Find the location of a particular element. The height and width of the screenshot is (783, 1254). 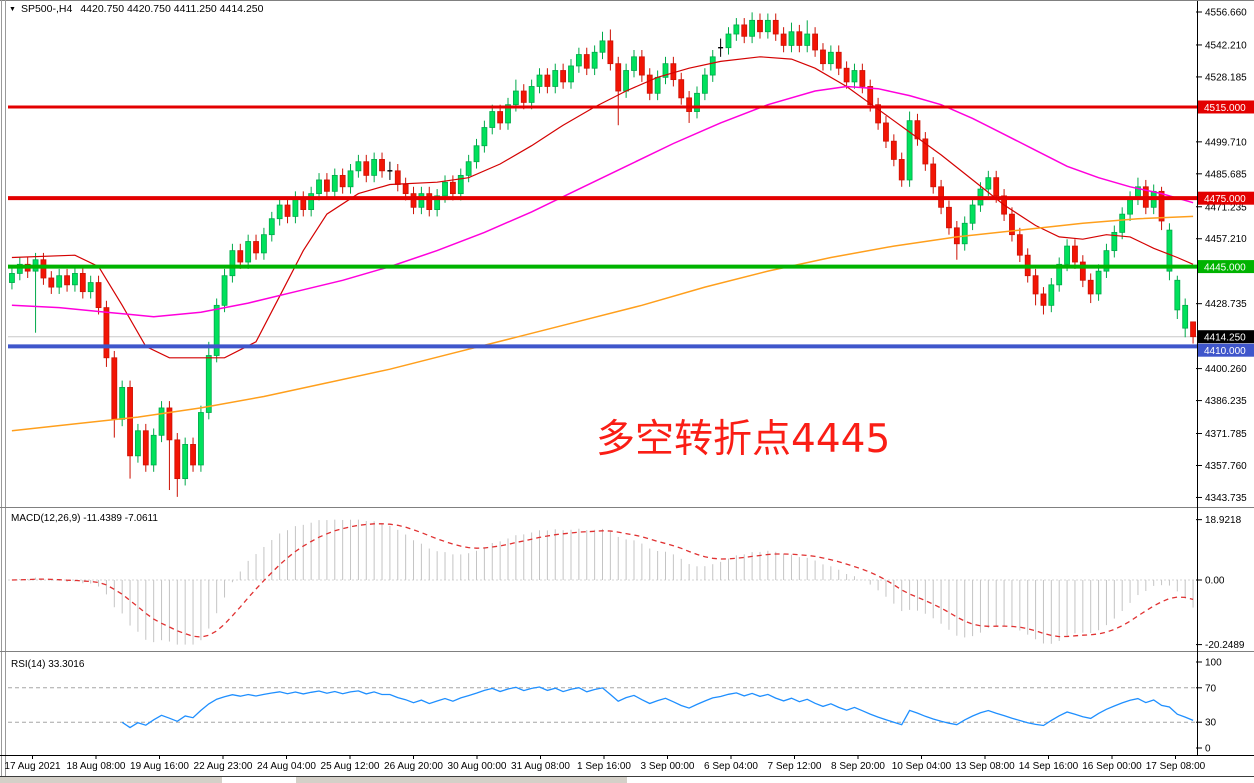

time-tick-label: 17 Aug 2021 is located at coordinates (32, 766).